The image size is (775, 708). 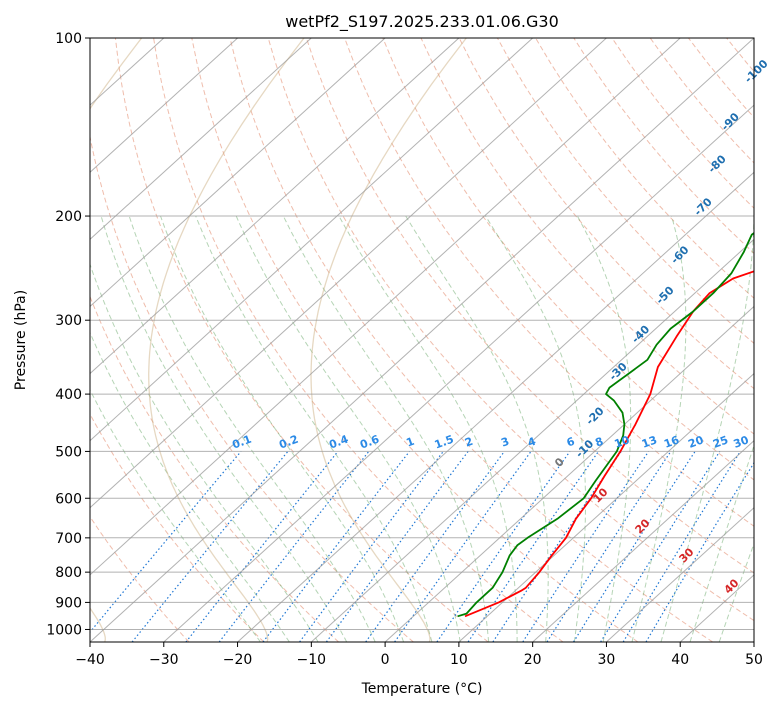 What do you see at coordinates (533, 660) in the screenshot?
I see `x-tick-label: 20` at bounding box center [533, 660].